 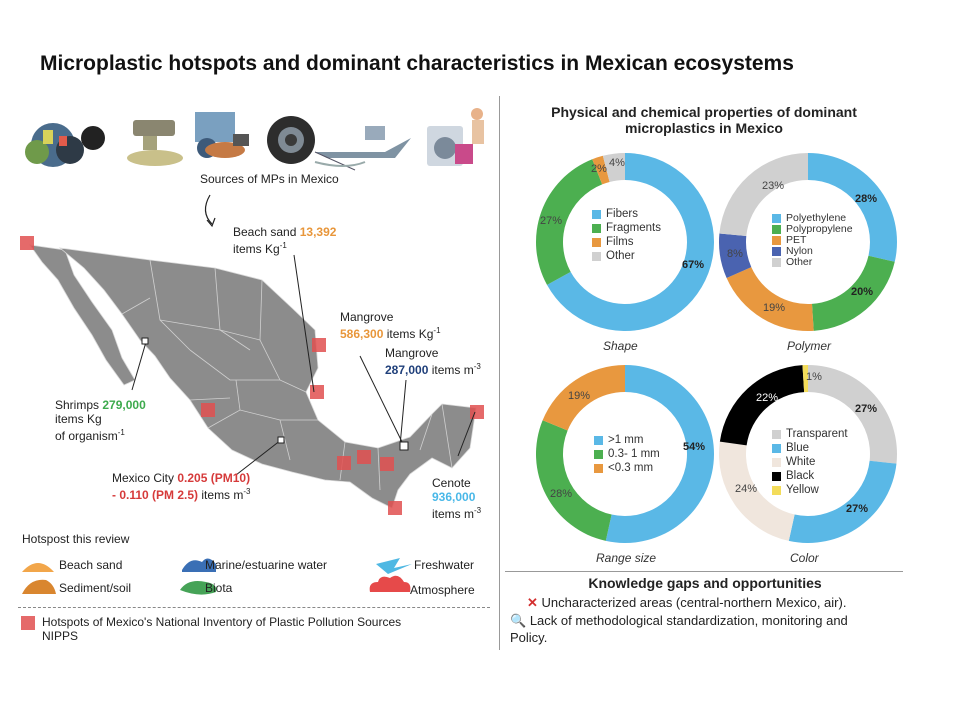 What do you see at coordinates (805, 379) in the screenshot?
I see `slice-yellow` at bounding box center [805, 379].